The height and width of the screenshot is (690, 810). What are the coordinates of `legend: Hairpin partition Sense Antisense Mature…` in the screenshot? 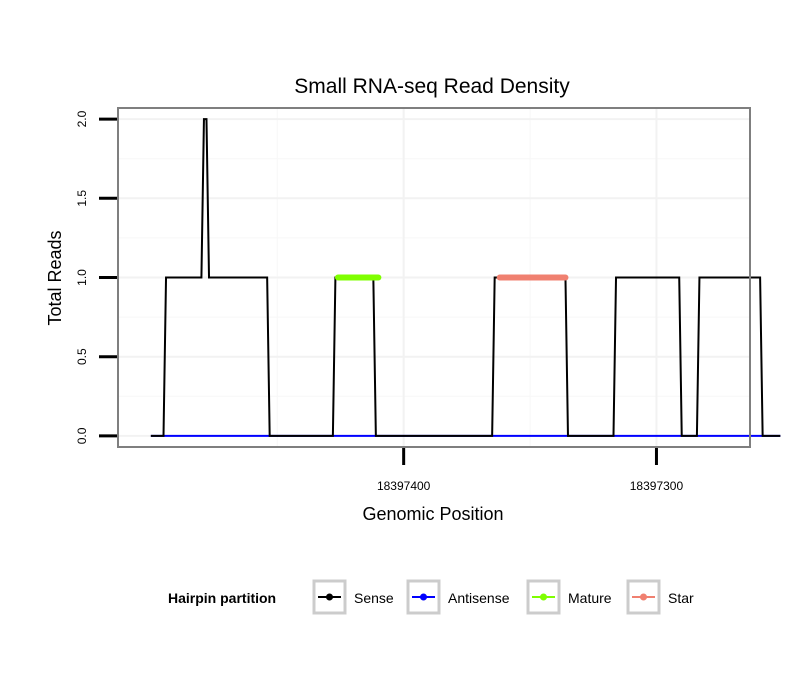 It's located at (431, 597).